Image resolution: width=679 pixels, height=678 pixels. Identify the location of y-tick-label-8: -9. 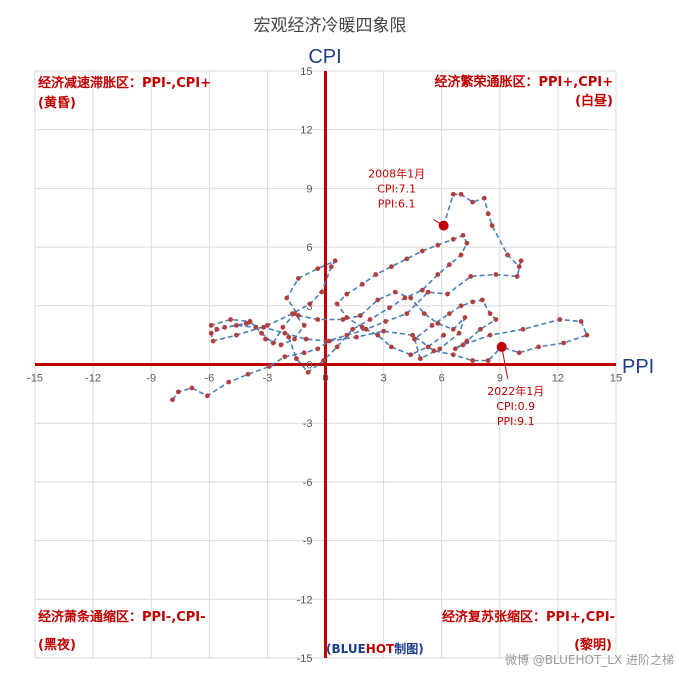
(308, 542).